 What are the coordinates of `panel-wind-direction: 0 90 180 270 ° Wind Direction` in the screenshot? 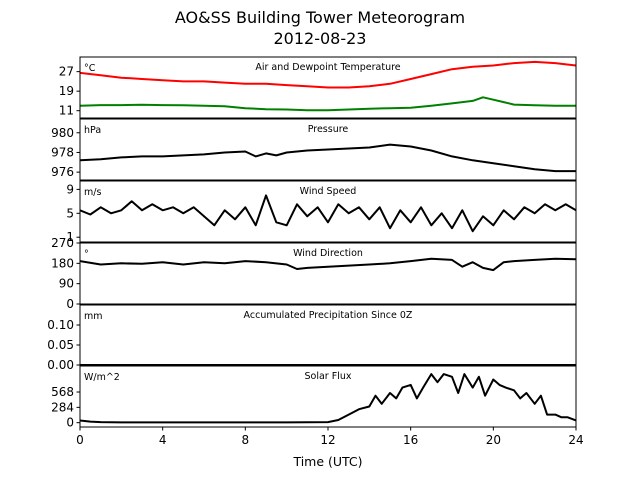 It's located at (314, 273).